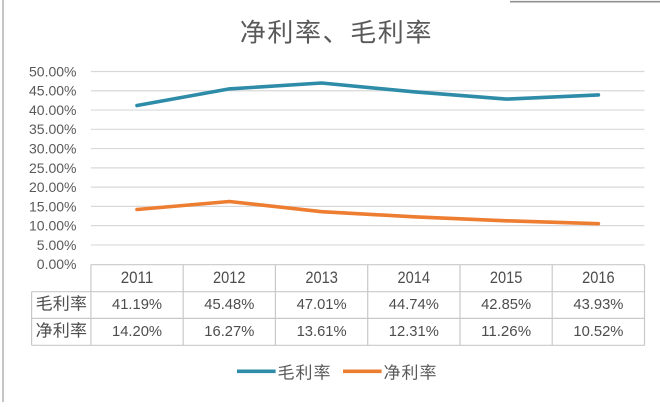  Describe the element at coordinates (52, 149) in the screenshot. I see `svg-text: 30.00%` at that location.